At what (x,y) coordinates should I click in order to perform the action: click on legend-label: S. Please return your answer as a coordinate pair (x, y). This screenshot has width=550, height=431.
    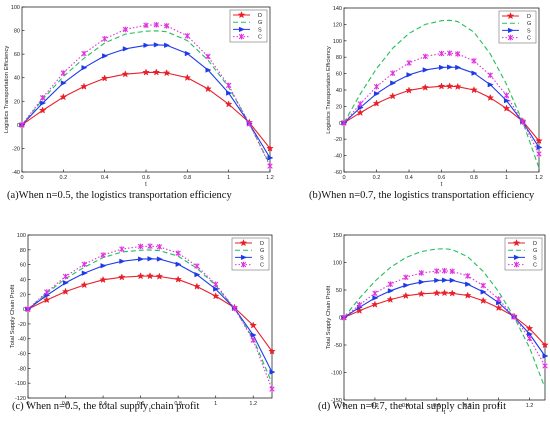
    Looking at the image, I should click on (262, 258).